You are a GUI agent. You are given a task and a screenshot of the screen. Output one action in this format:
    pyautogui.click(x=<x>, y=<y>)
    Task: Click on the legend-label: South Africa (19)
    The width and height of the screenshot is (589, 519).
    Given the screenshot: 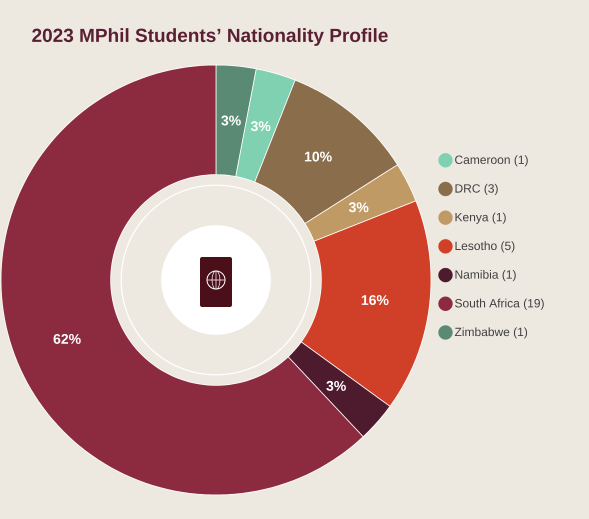 What is the action you would take?
    pyautogui.click(x=499, y=304)
    